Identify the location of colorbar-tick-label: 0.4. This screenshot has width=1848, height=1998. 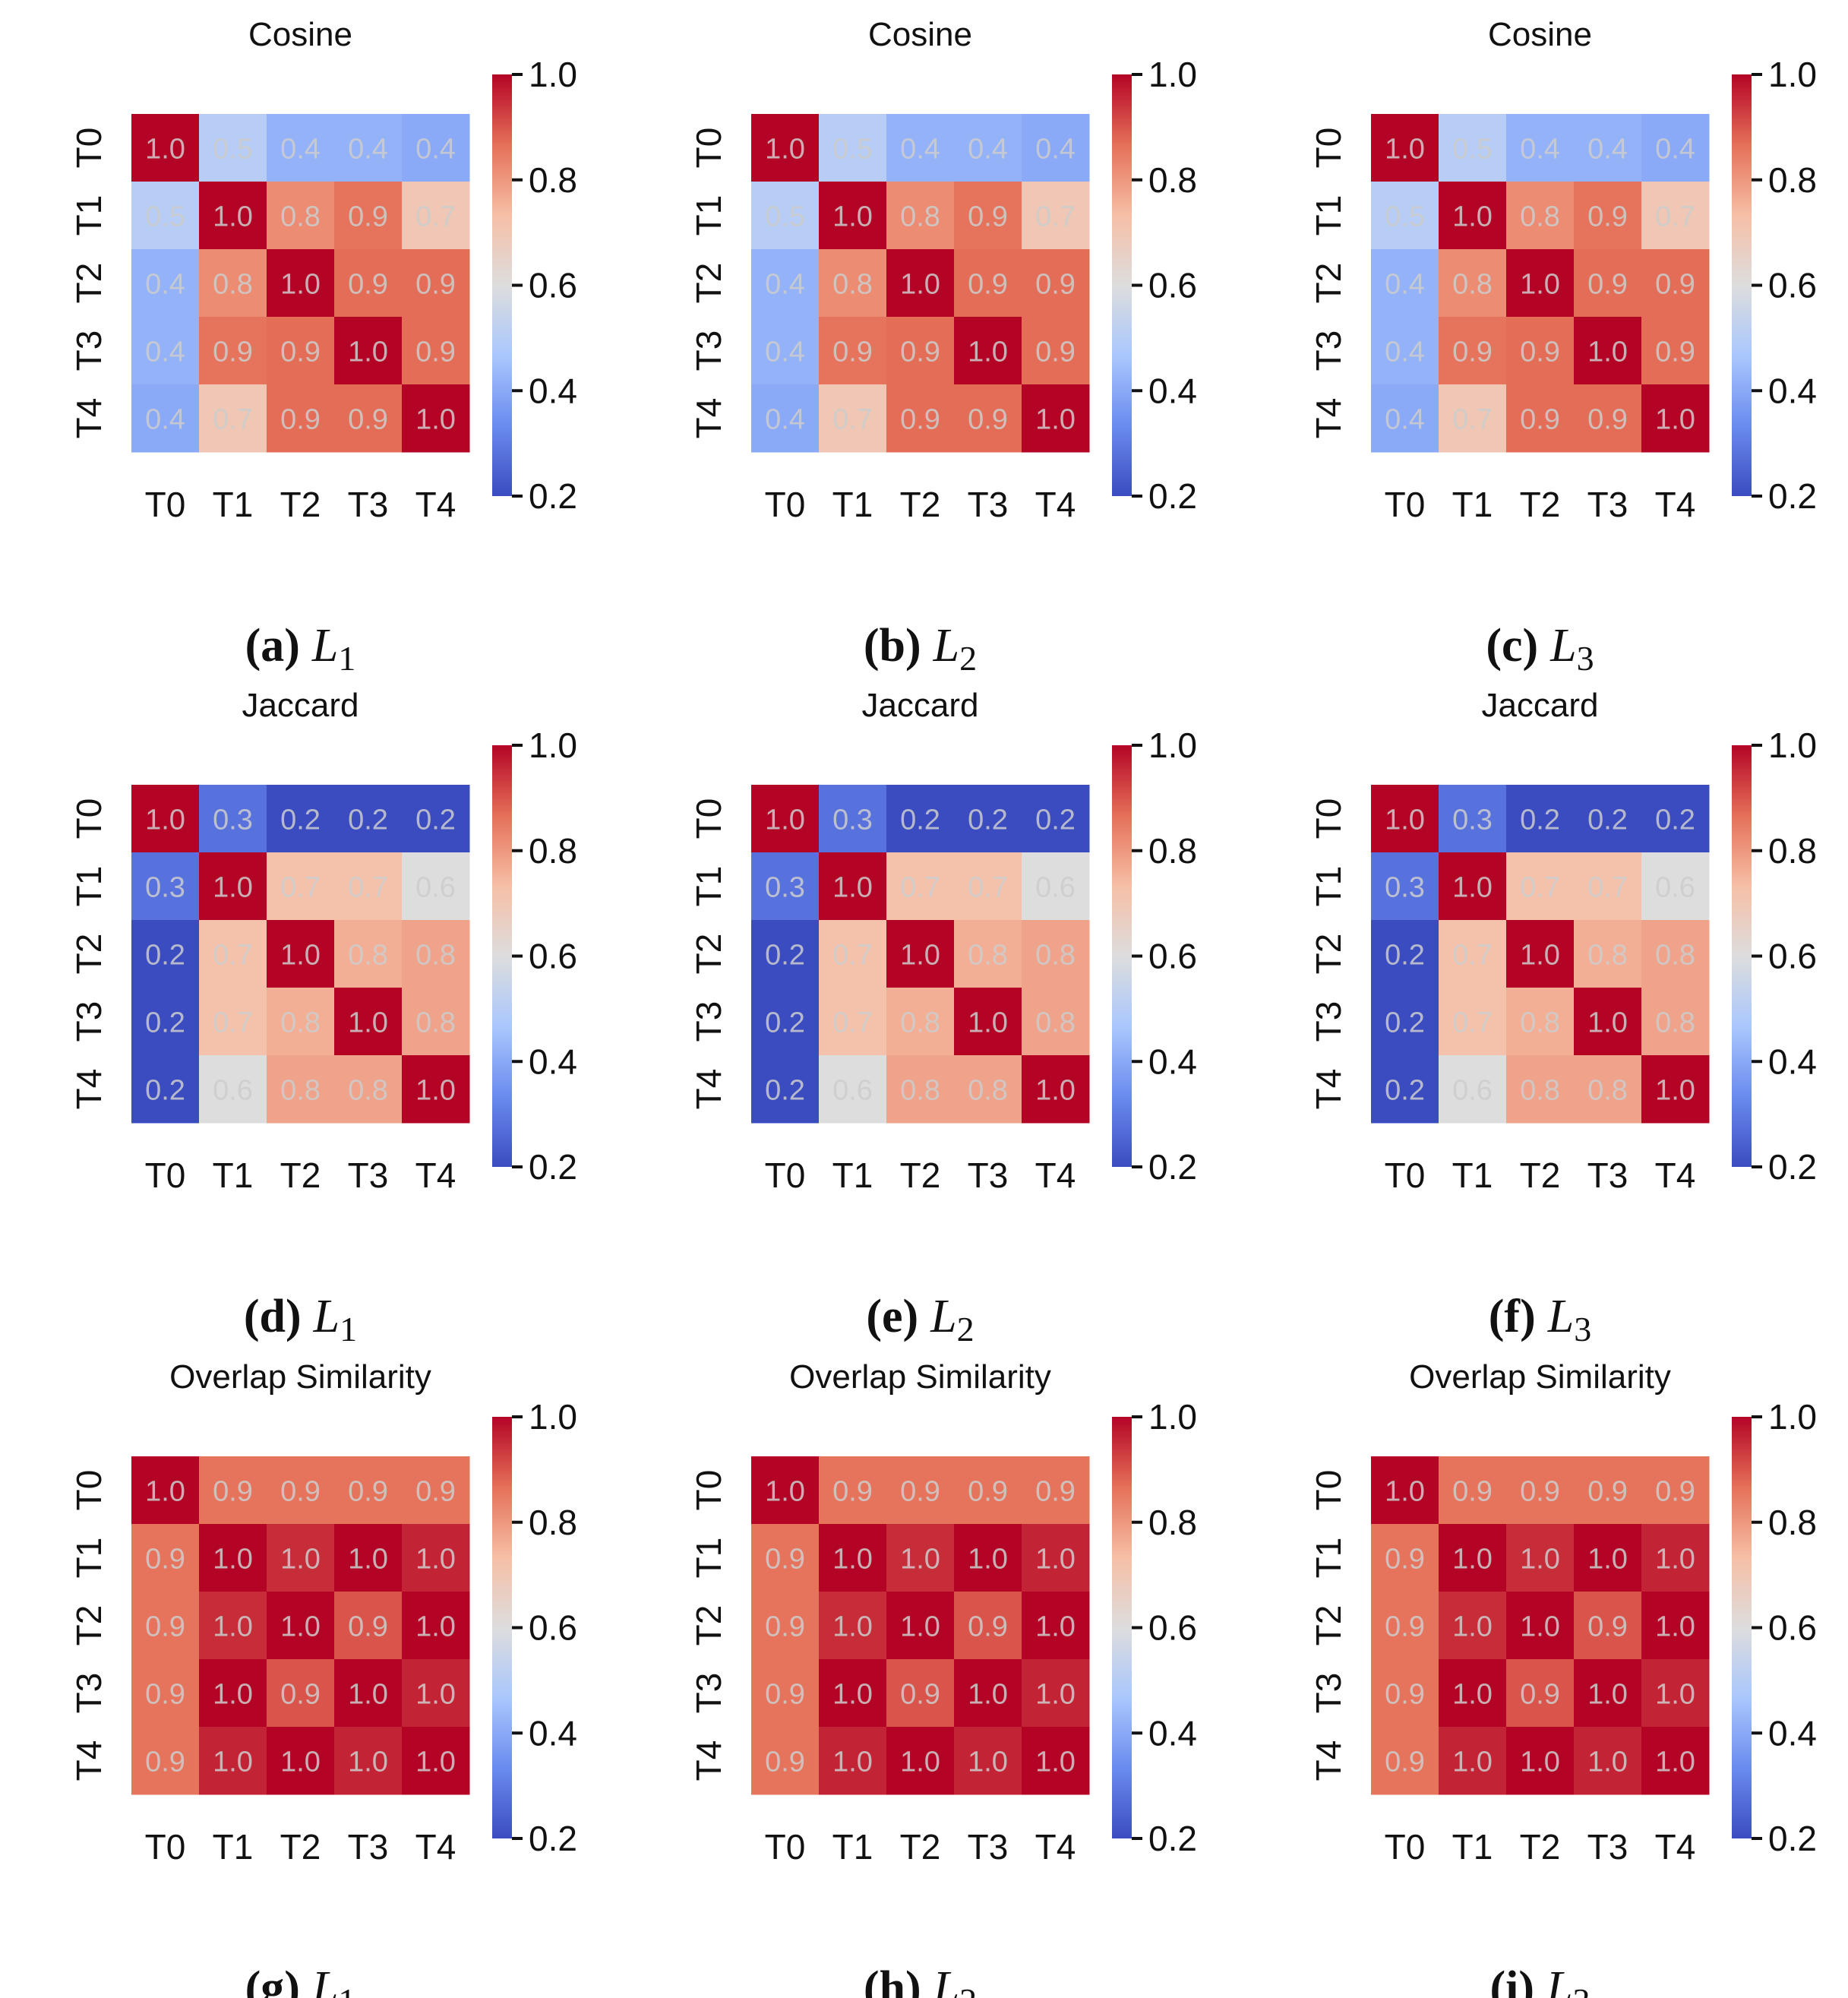
(1792, 1061).